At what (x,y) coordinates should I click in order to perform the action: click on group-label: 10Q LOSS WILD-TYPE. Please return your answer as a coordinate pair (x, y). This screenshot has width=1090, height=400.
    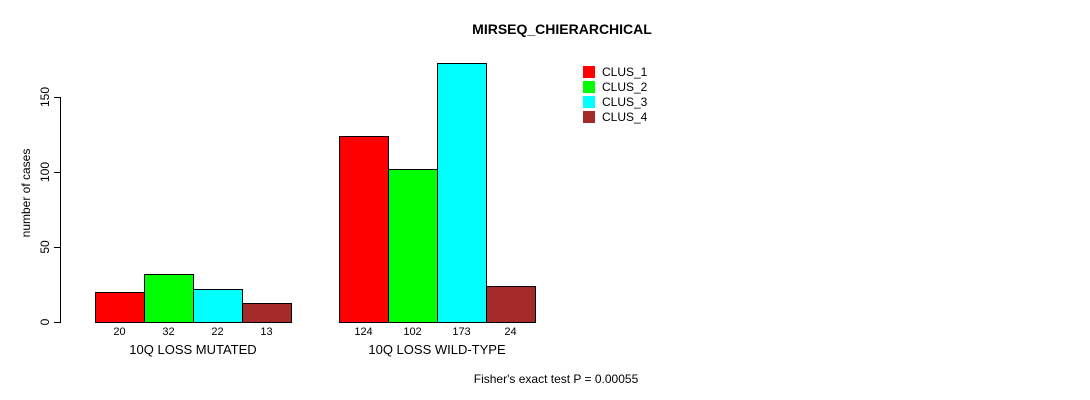
    Looking at the image, I should click on (437, 349).